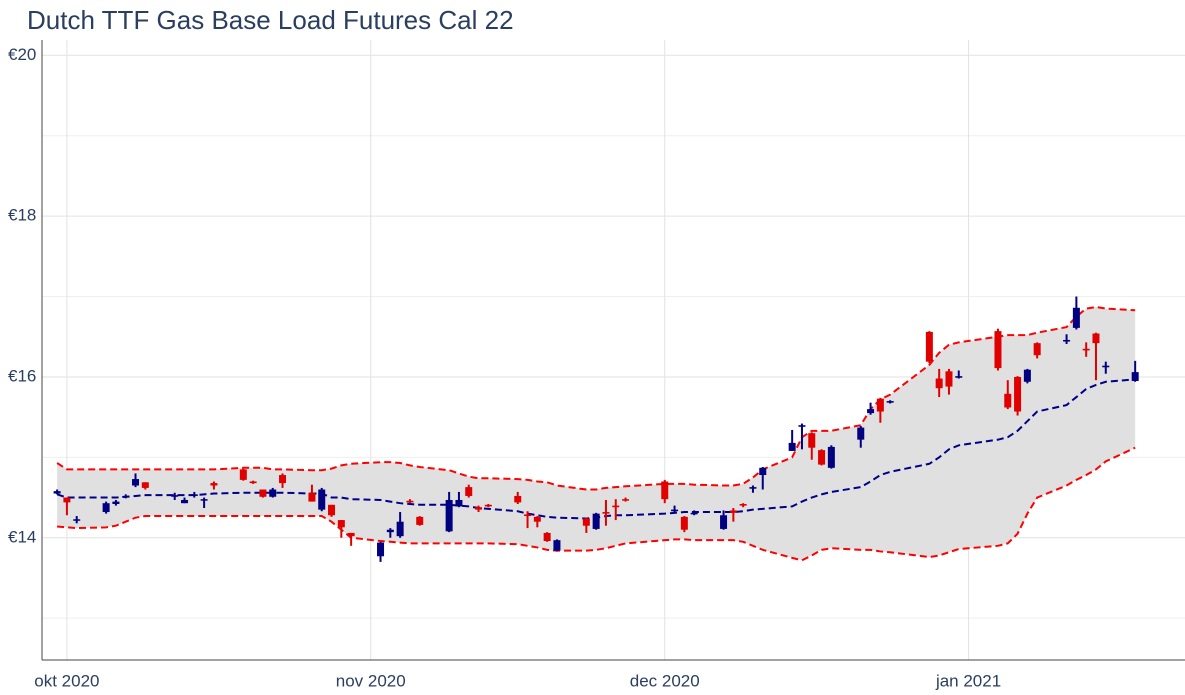 This screenshot has width=1185, height=695. I want to click on x-tick-label: okt 2020, so click(66, 680).